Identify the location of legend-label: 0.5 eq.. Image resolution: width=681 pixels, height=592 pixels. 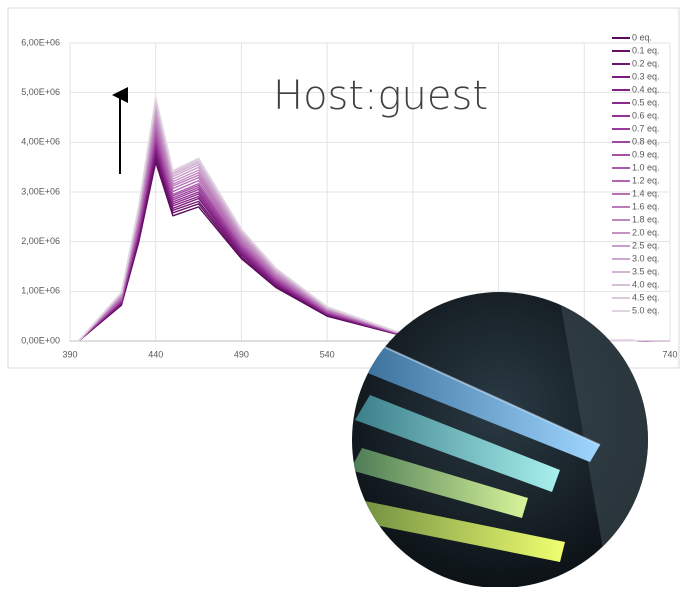
(646, 102).